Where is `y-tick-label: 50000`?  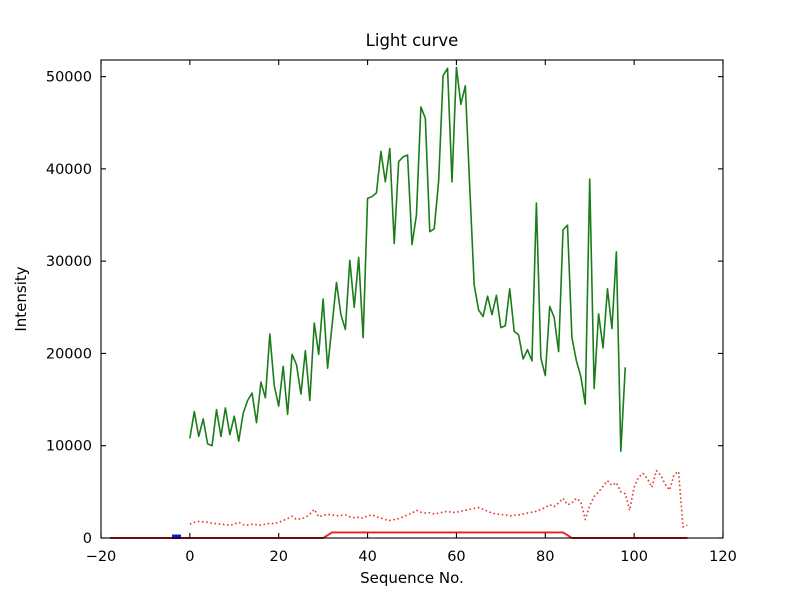
y-tick-label: 50000 is located at coordinates (69, 78).